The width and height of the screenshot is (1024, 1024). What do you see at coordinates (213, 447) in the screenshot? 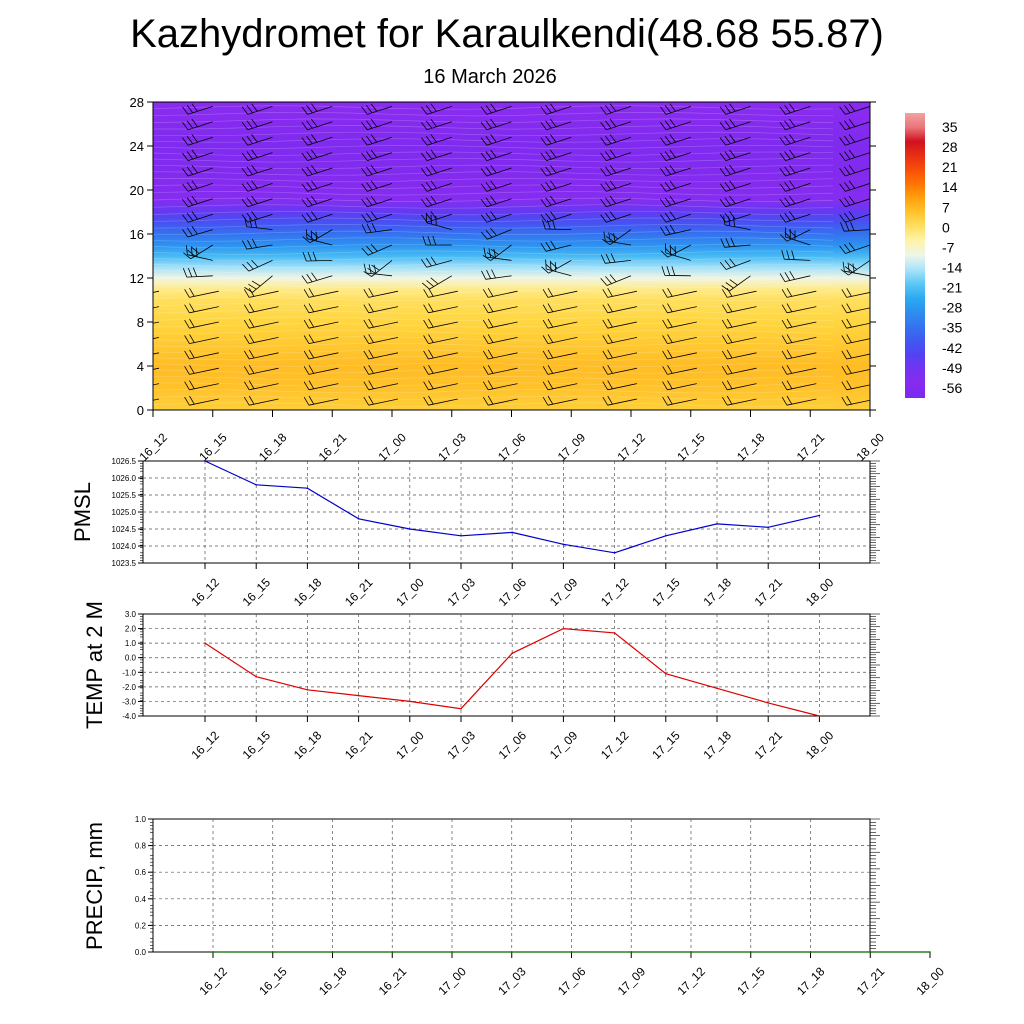
I see `x-tick-label: 16_15` at bounding box center [213, 447].